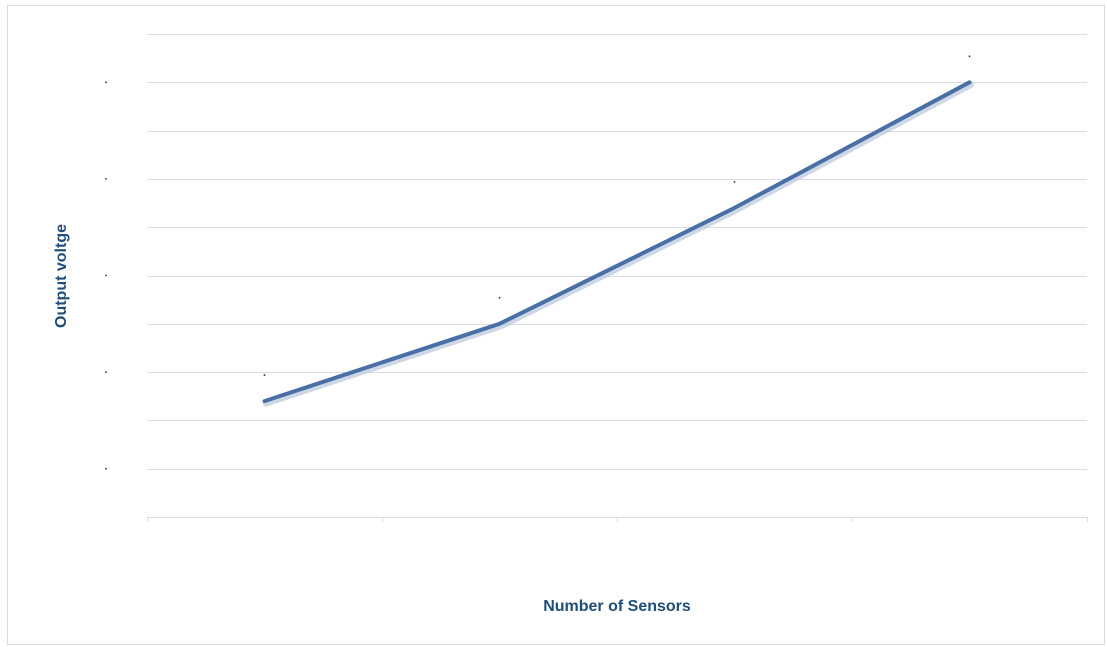 Image resolution: width=1107 pixels, height=647 pixels. Describe the element at coordinates (617, 606) in the screenshot. I see `x-axis-title: Number of Sensors` at that location.